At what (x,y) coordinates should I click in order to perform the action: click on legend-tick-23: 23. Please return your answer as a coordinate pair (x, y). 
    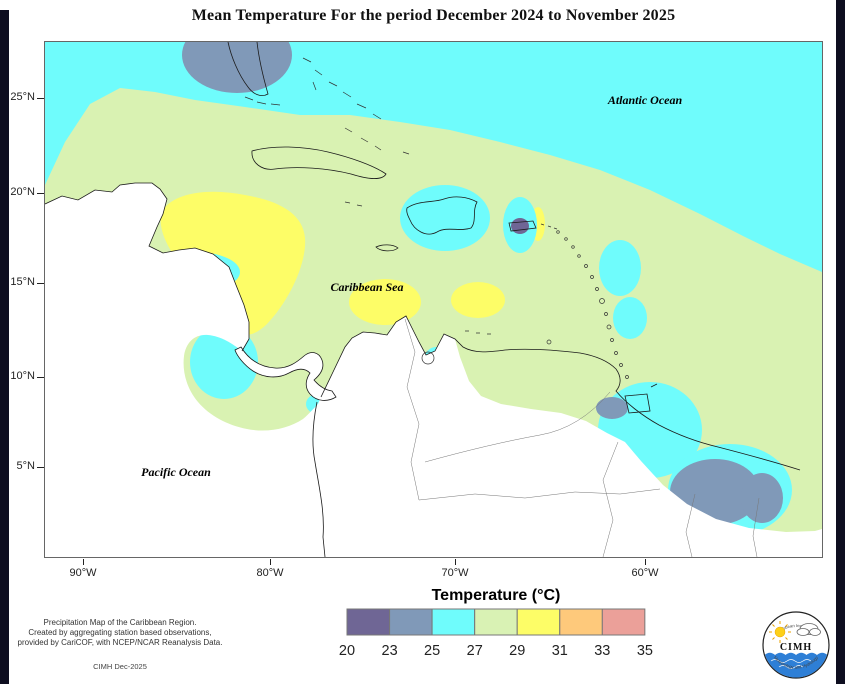
    Looking at the image, I should click on (390, 651).